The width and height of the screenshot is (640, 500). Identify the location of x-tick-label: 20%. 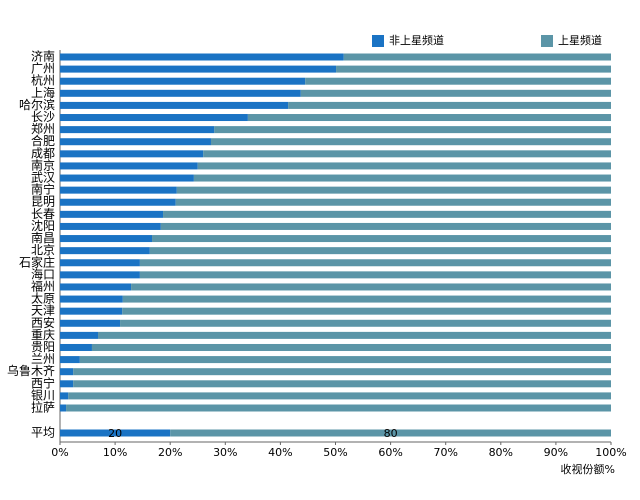
(170, 452).